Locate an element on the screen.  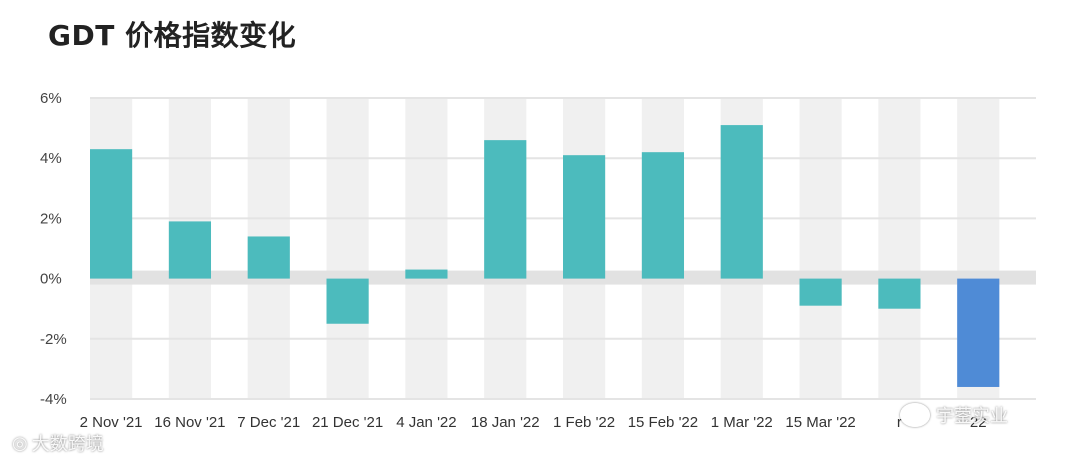
x-tick-label: 21 Dec '21 is located at coordinates (347, 422).